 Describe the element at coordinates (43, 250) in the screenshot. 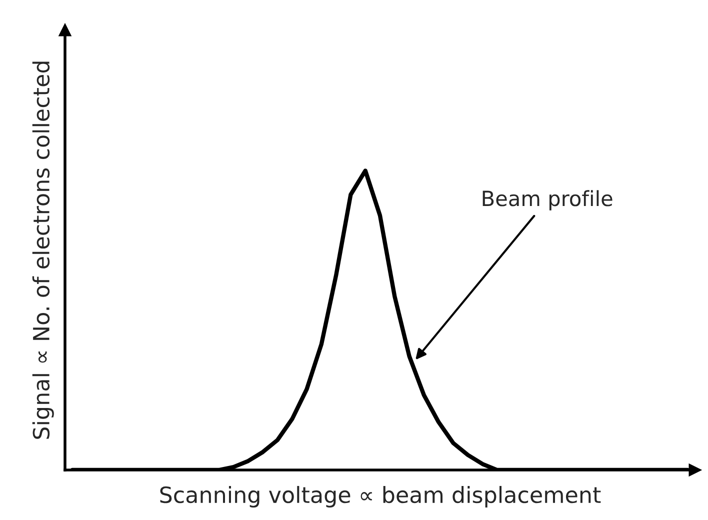

I see `y-axis-title: Signal ∝ No. of electrons collected` at that location.